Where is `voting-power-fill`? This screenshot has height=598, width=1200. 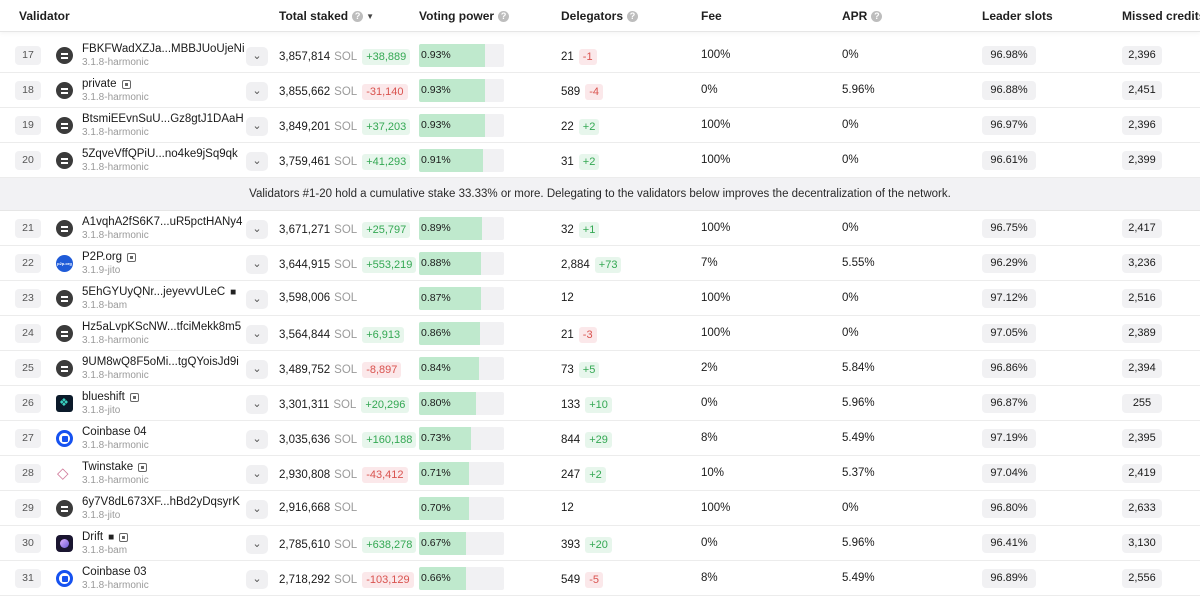
voting-power-fill is located at coordinates (452, 90).